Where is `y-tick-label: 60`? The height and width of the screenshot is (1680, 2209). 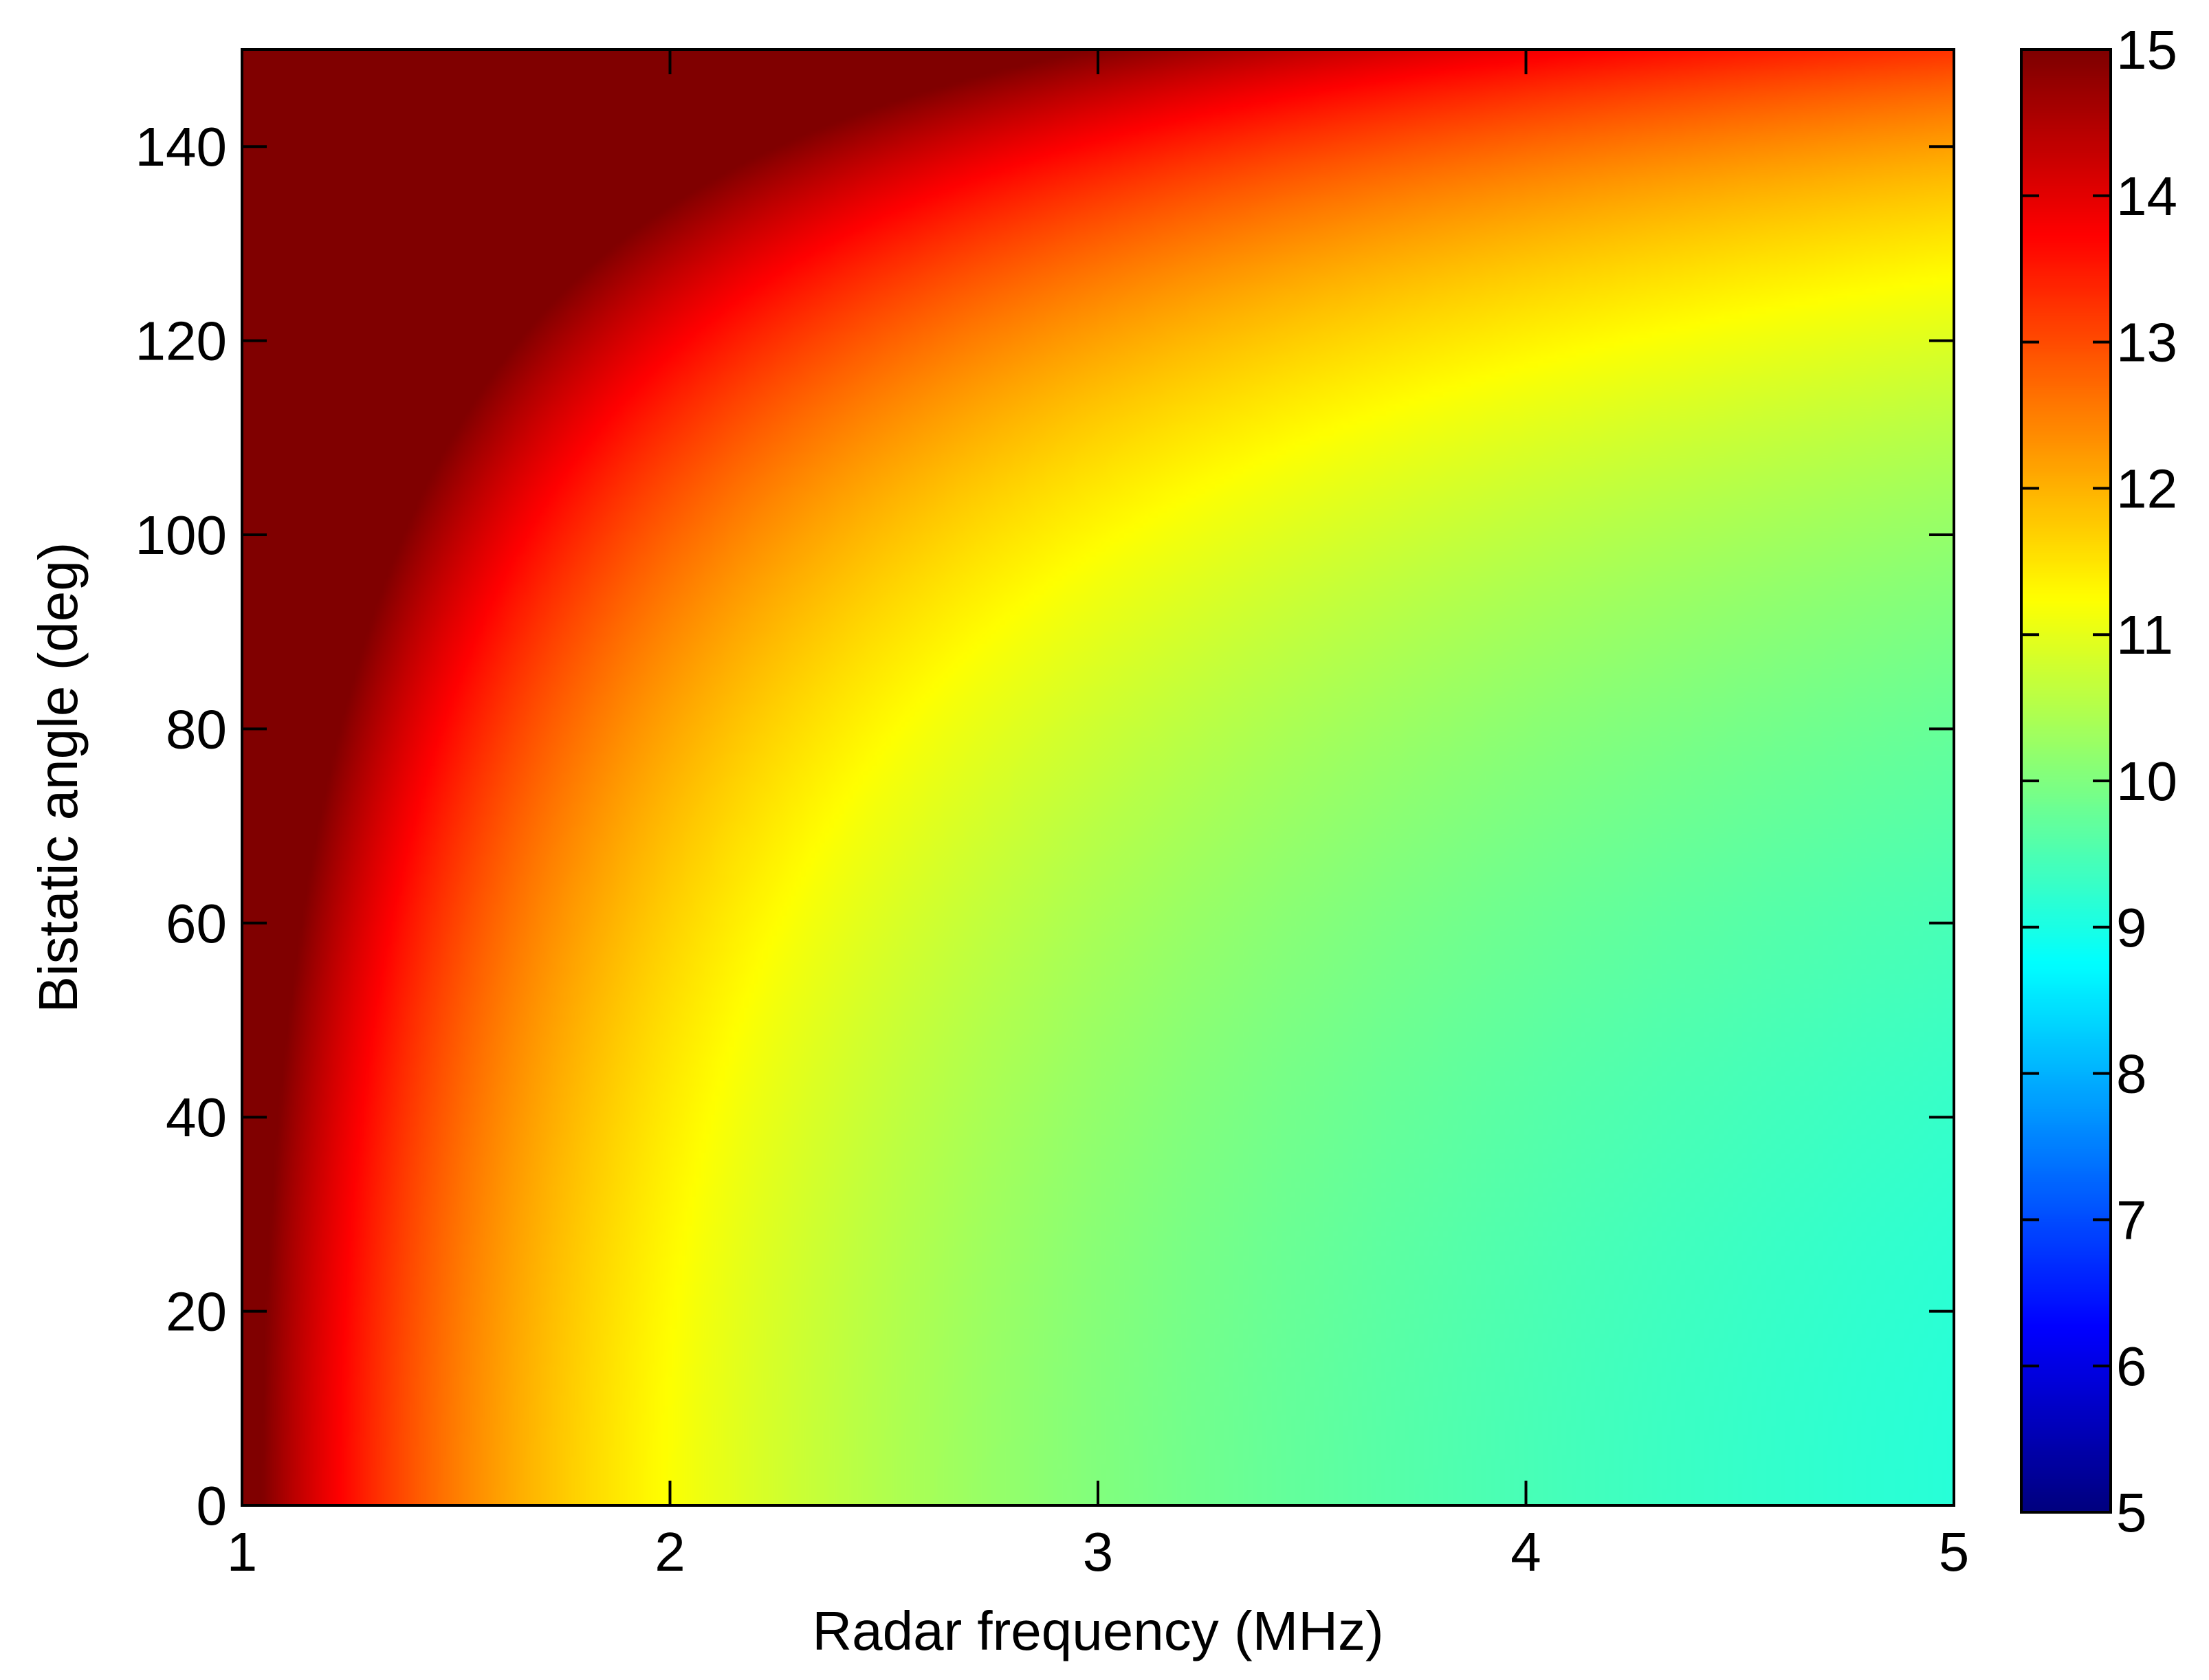 y-tick-label: 60 is located at coordinates (196, 923).